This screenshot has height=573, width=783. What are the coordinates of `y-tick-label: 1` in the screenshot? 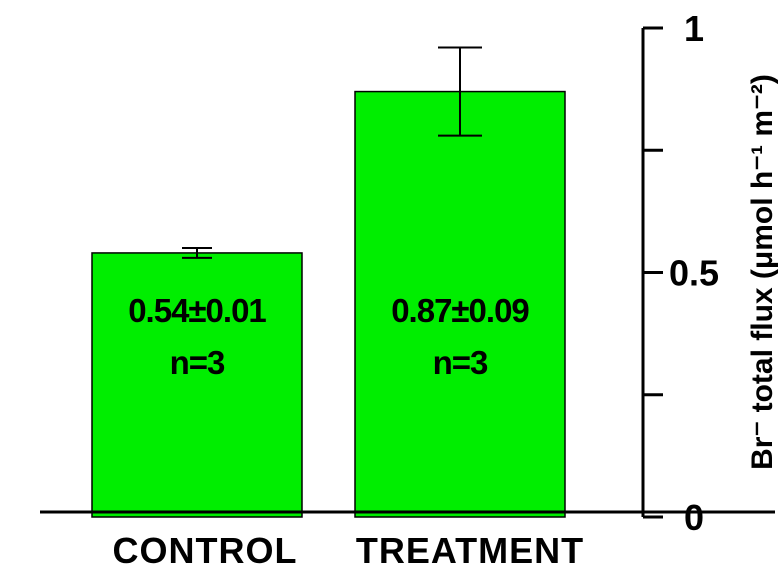 It's located at (694, 28).